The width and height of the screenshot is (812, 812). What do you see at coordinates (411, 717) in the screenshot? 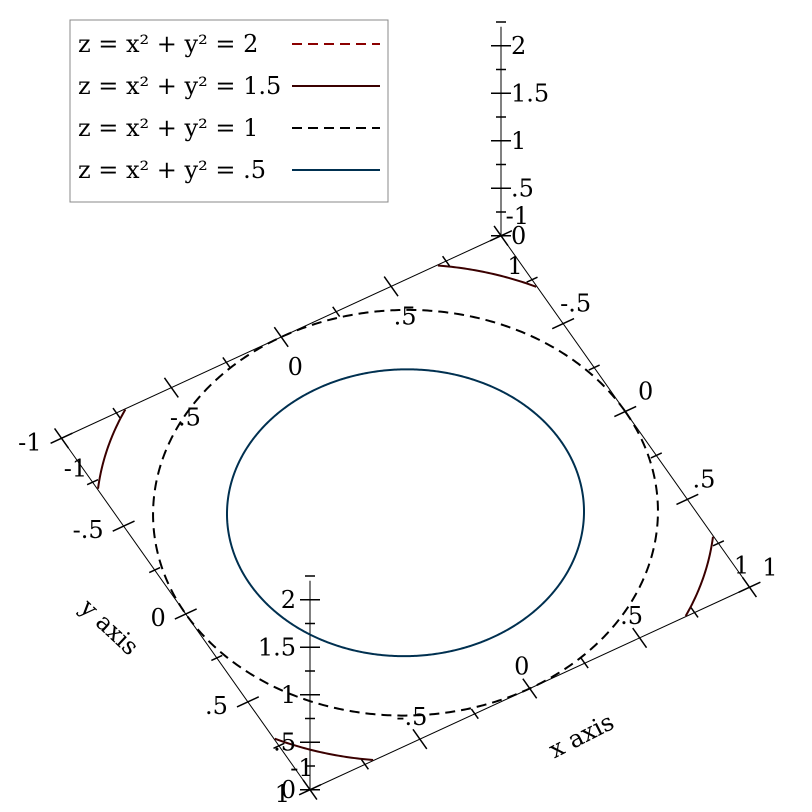
I see `x-tick-label-back: -.5` at bounding box center [411, 717].